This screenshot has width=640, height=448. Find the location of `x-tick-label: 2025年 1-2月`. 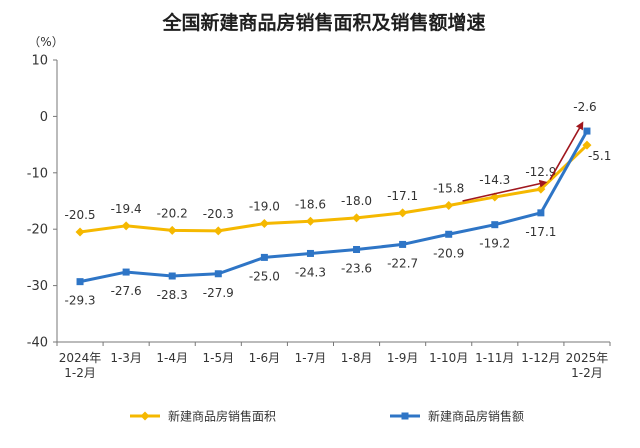

x-tick-label: 2025年 1-2月 is located at coordinates (587, 365).